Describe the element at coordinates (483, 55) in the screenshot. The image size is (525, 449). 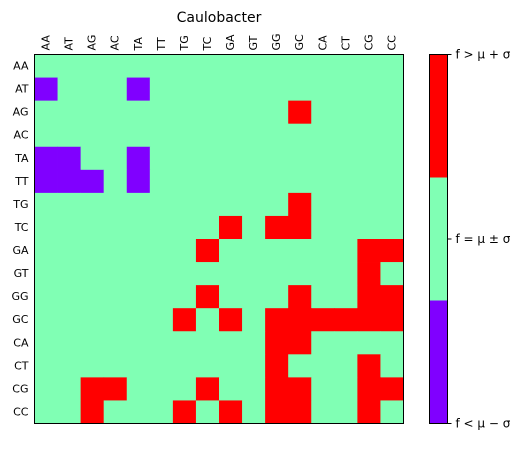
I see `colorbar-tick-label: f > μ + σ` at that location.